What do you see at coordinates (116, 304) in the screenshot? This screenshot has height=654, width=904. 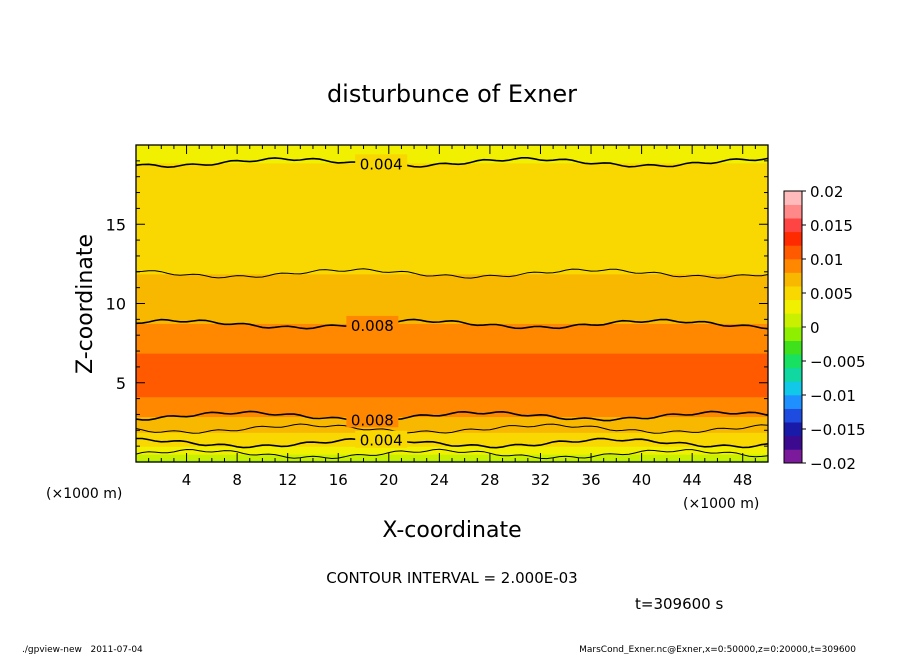 I see `y-tick-label: 10` at bounding box center [116, 304].